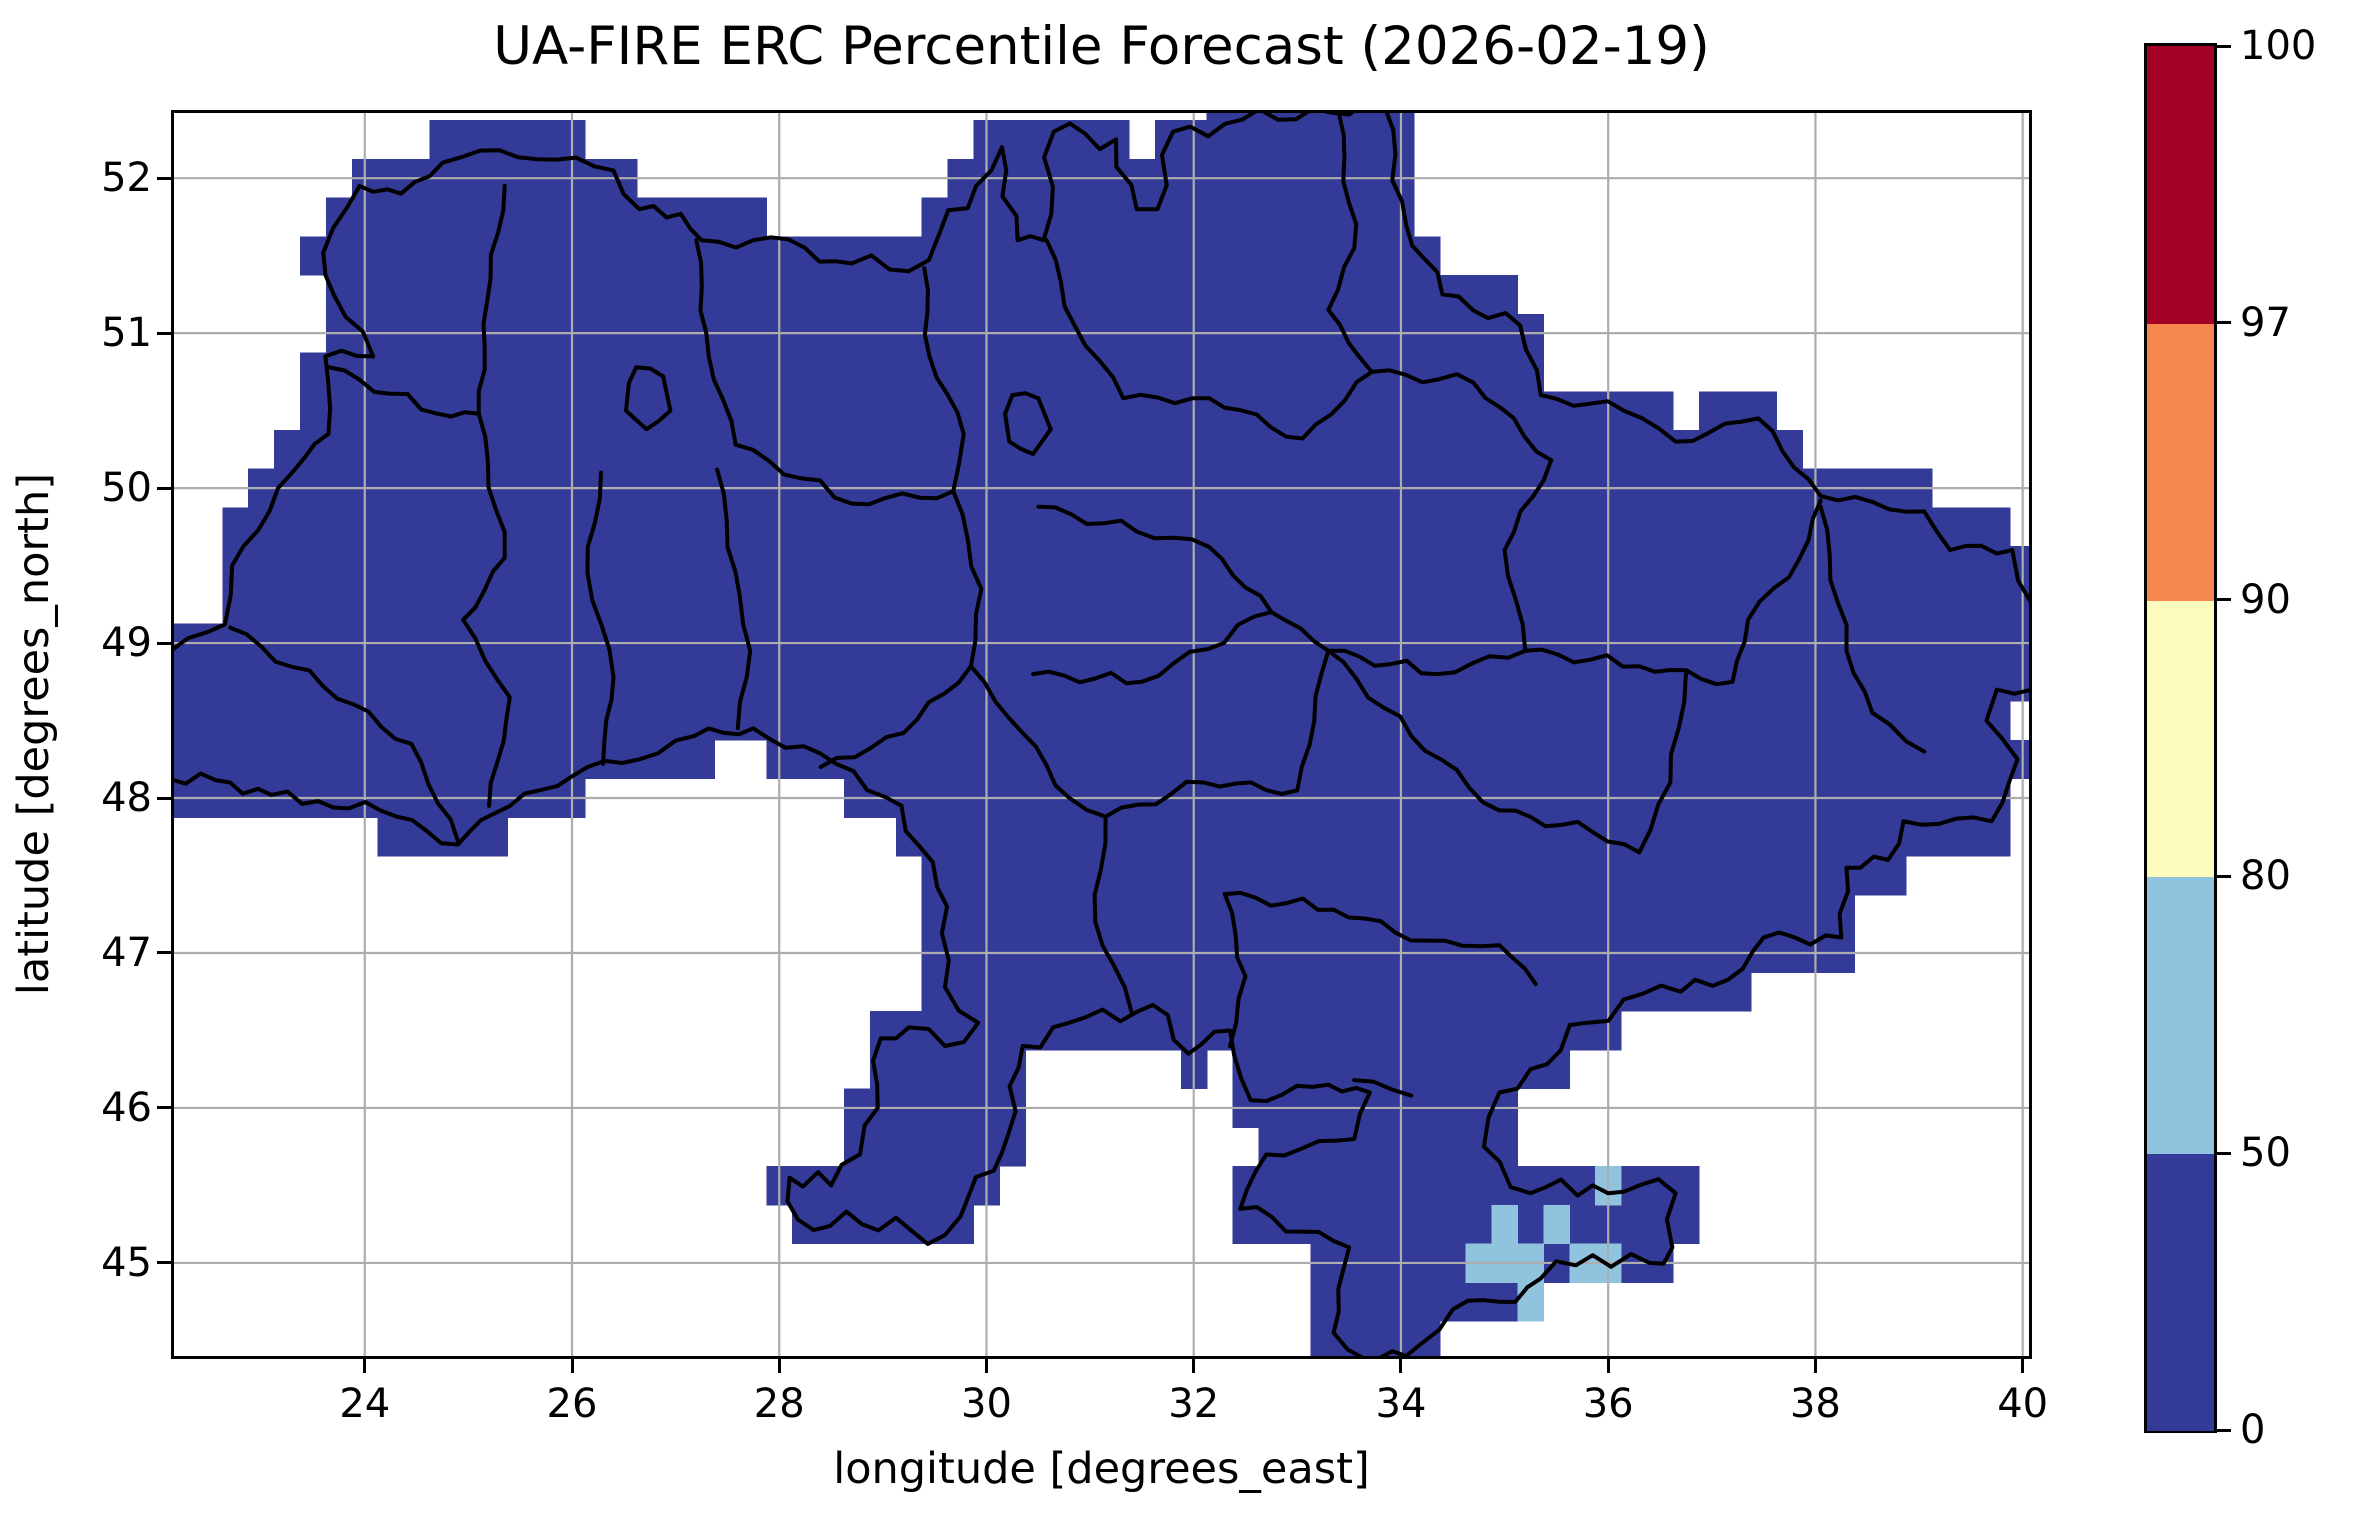  What do you see at coordinates (1194, 1404) in the screenshot?
I see `x-tick-label: 32` at bounding box center [1194, 1404].